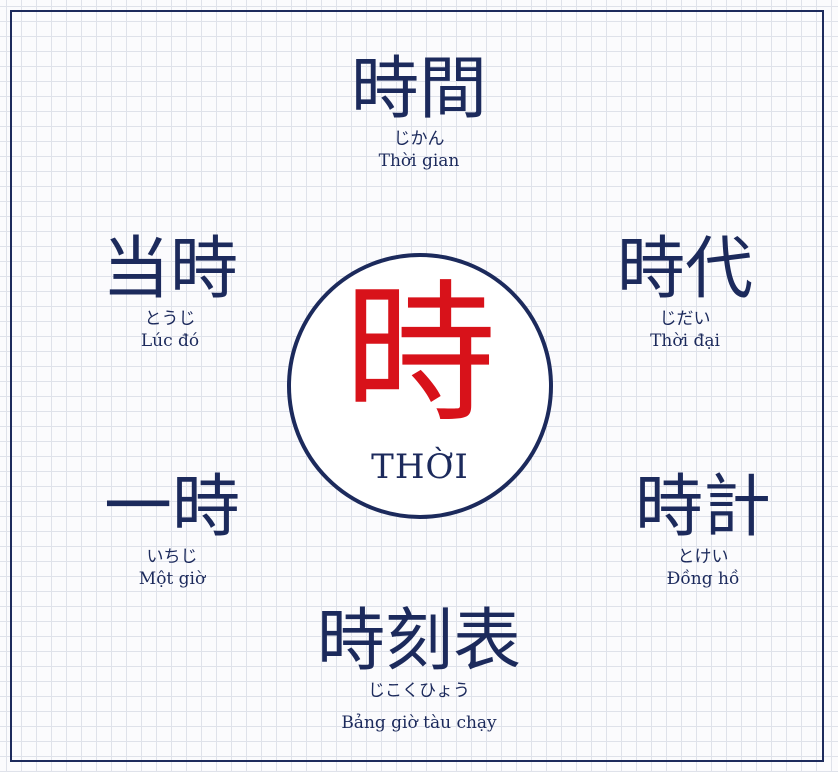 The height and width of the screenshot is (772, 838). Describe the element at coordinates (418, 89) in the screenshot. I see `word-kanji: 時間` at that location.